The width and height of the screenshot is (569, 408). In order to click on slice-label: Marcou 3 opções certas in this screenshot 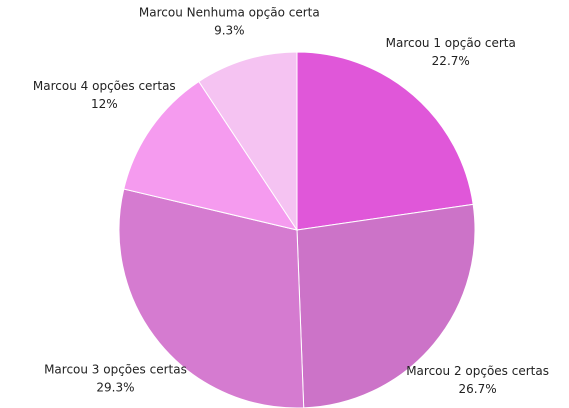, I will do `click(115, 370)`.